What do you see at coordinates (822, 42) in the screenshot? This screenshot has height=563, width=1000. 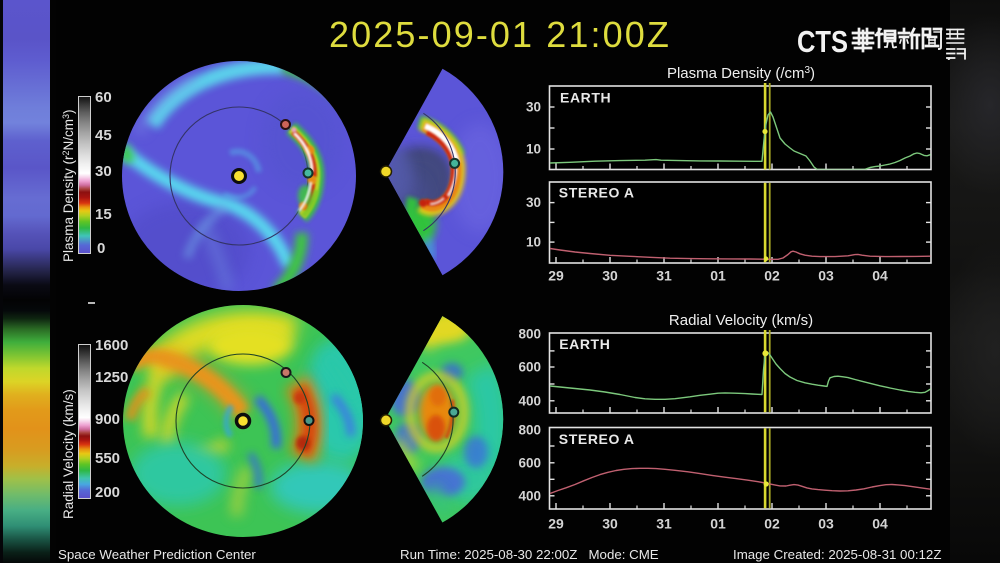 I see `svg-text: CTS` at bounding box center [822, 42].